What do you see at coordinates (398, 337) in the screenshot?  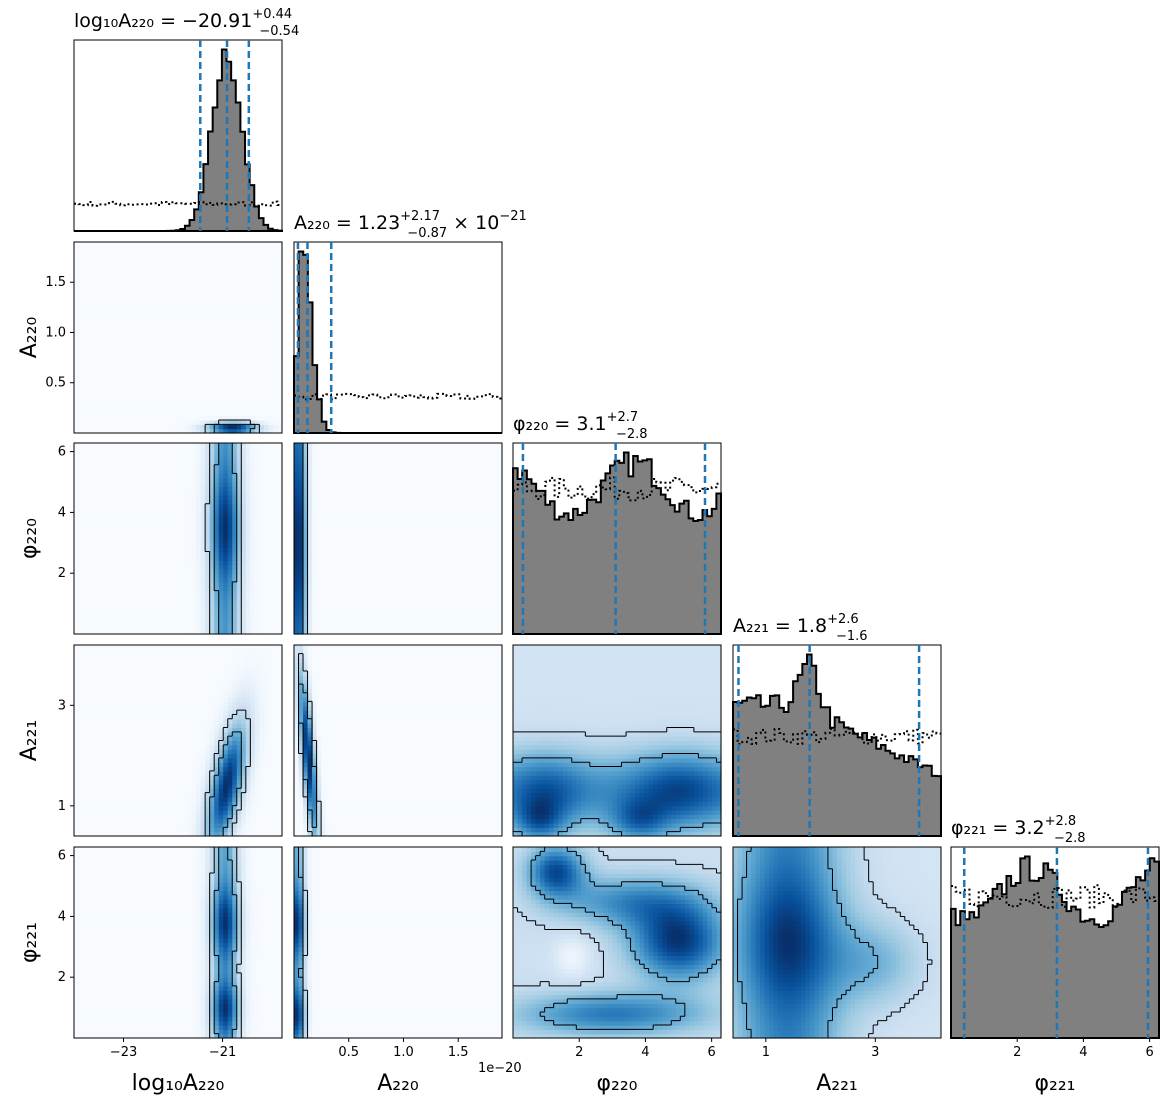 I see `panel-frame` at bounding box center [398, 337].